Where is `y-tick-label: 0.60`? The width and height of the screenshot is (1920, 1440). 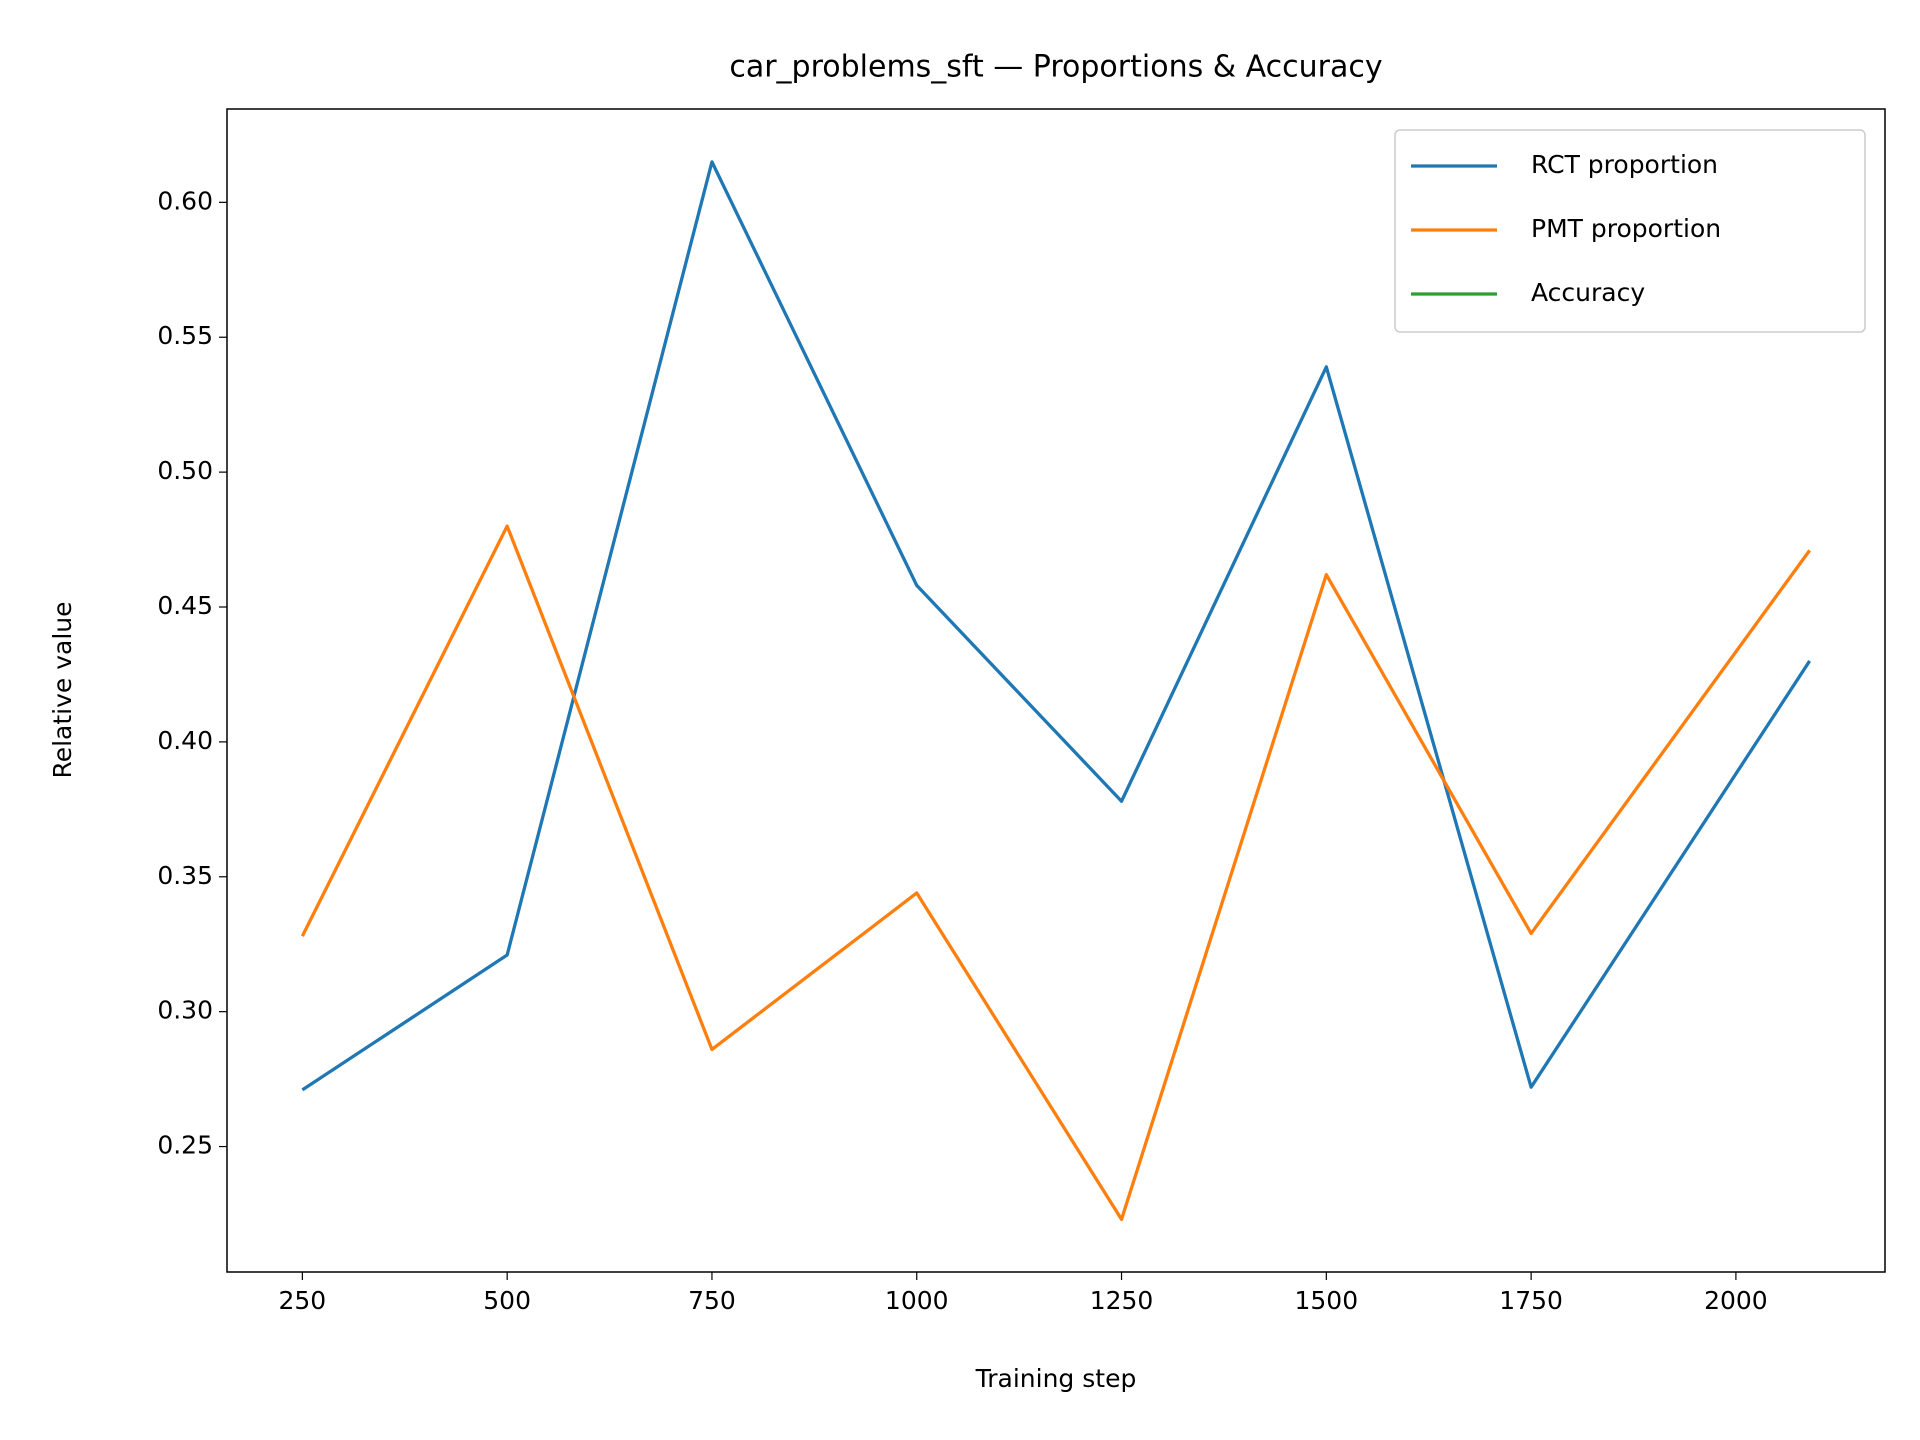
y-tick-label: 0.60 is located at coordinates (185, 200).